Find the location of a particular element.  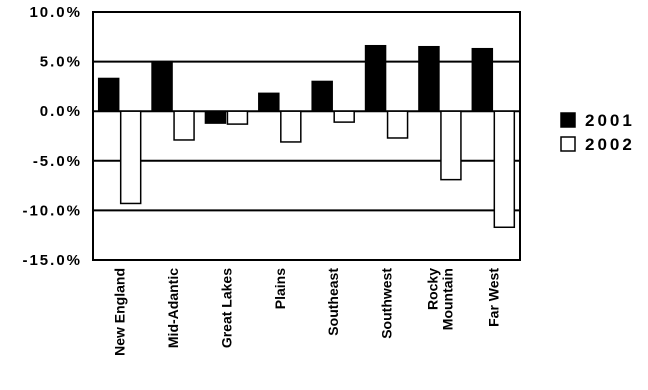

x-category-label: Far West is located at coordinates (493, 297).